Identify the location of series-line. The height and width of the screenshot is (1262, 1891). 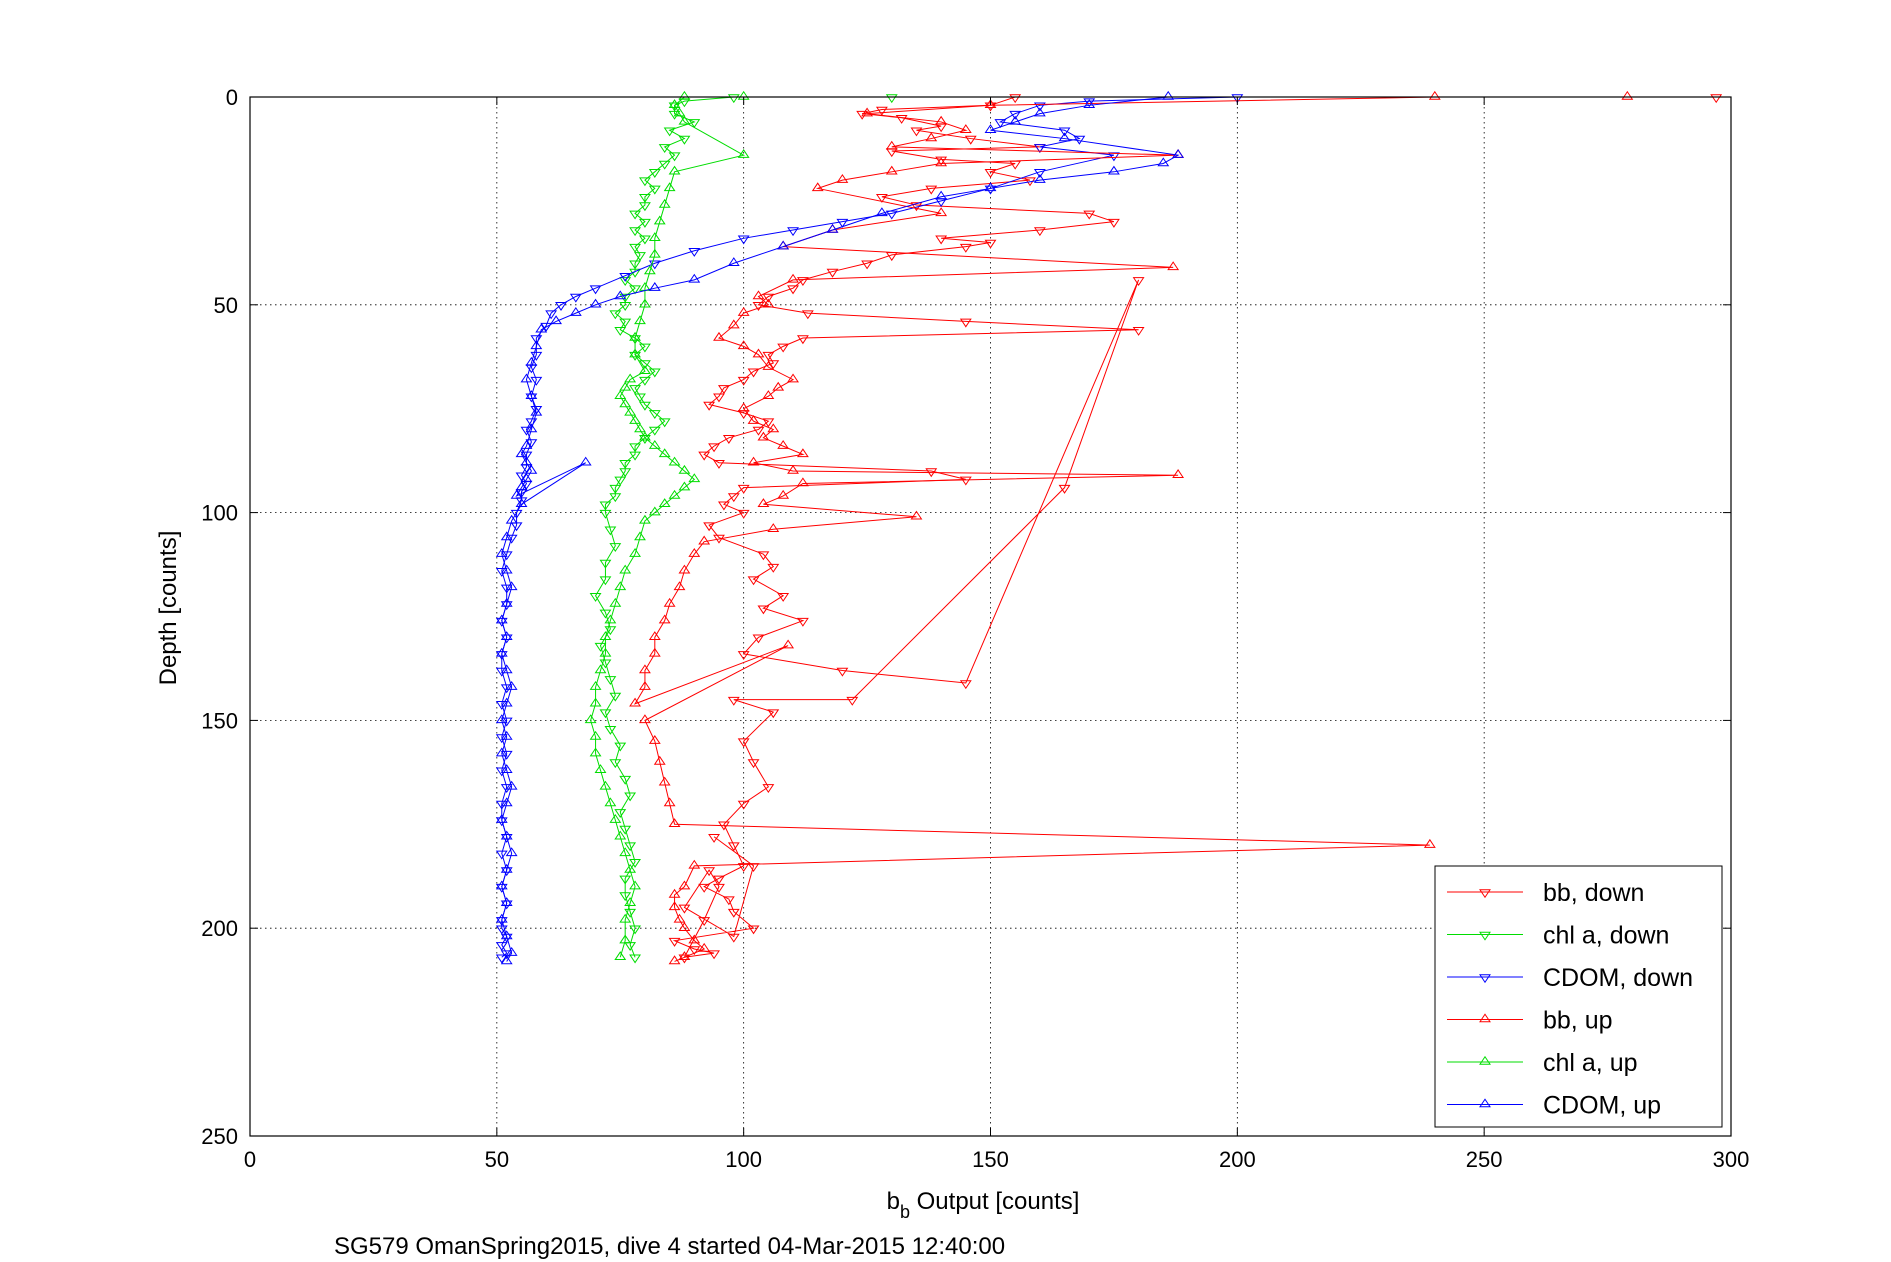
(743, 527).